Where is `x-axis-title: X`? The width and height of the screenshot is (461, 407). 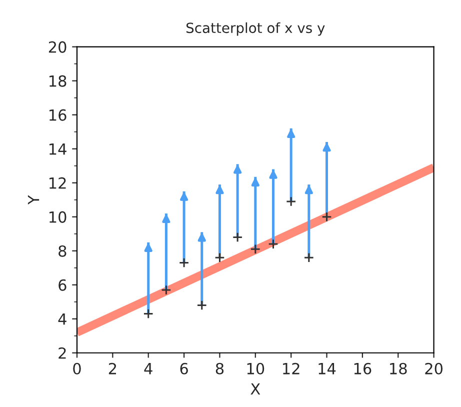
x-axis-title: X is located at coordinates (255, 389).